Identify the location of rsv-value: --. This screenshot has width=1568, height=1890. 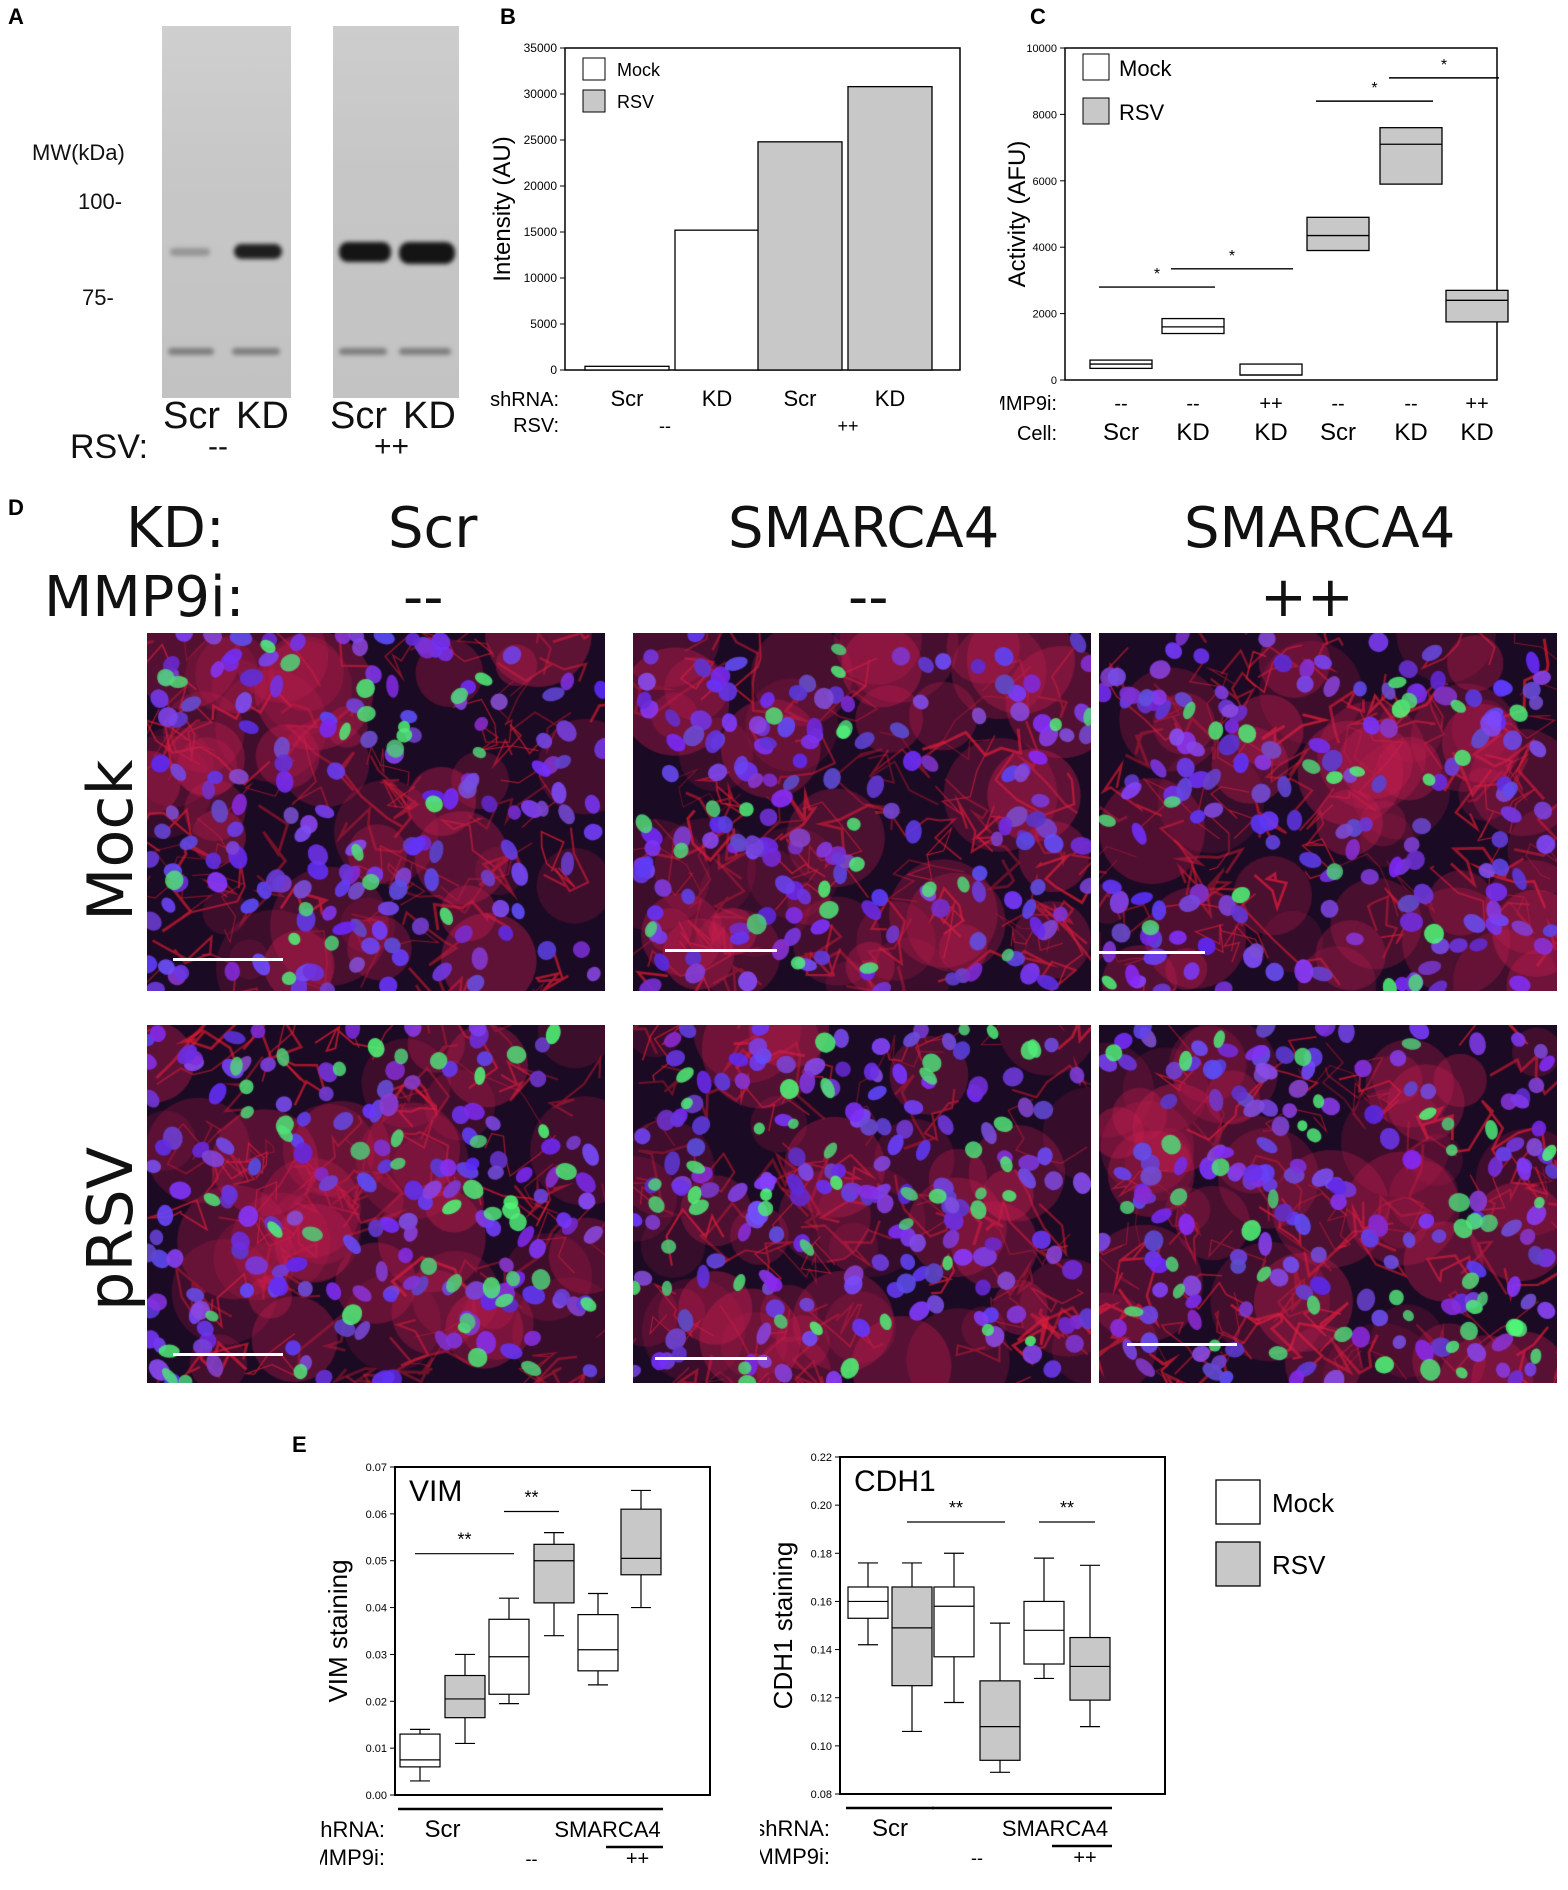
(218, 446).